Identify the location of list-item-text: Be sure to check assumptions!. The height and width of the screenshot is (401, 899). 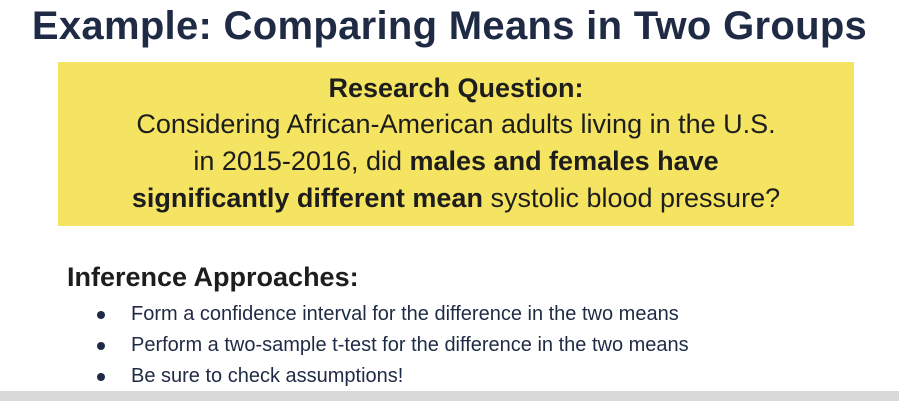
(267, 376).